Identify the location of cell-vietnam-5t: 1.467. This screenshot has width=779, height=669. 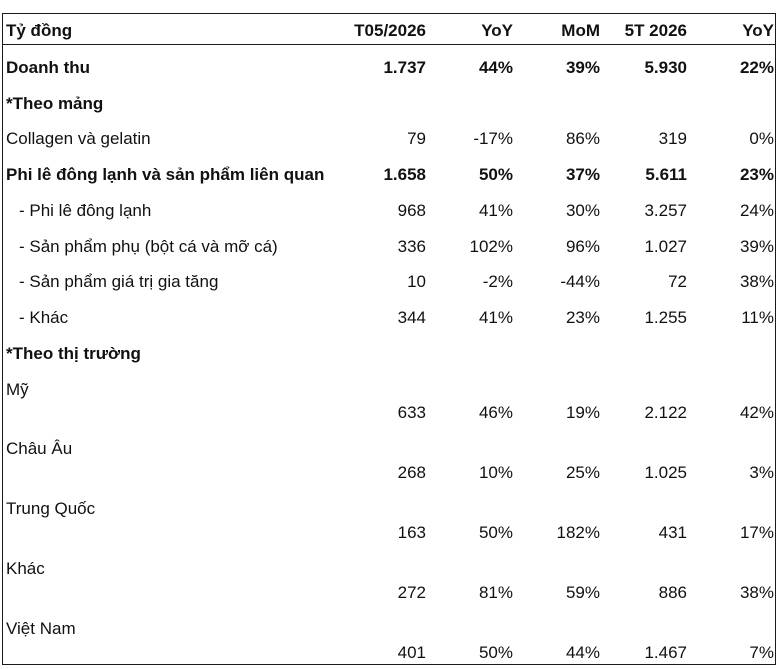
(665, 652).